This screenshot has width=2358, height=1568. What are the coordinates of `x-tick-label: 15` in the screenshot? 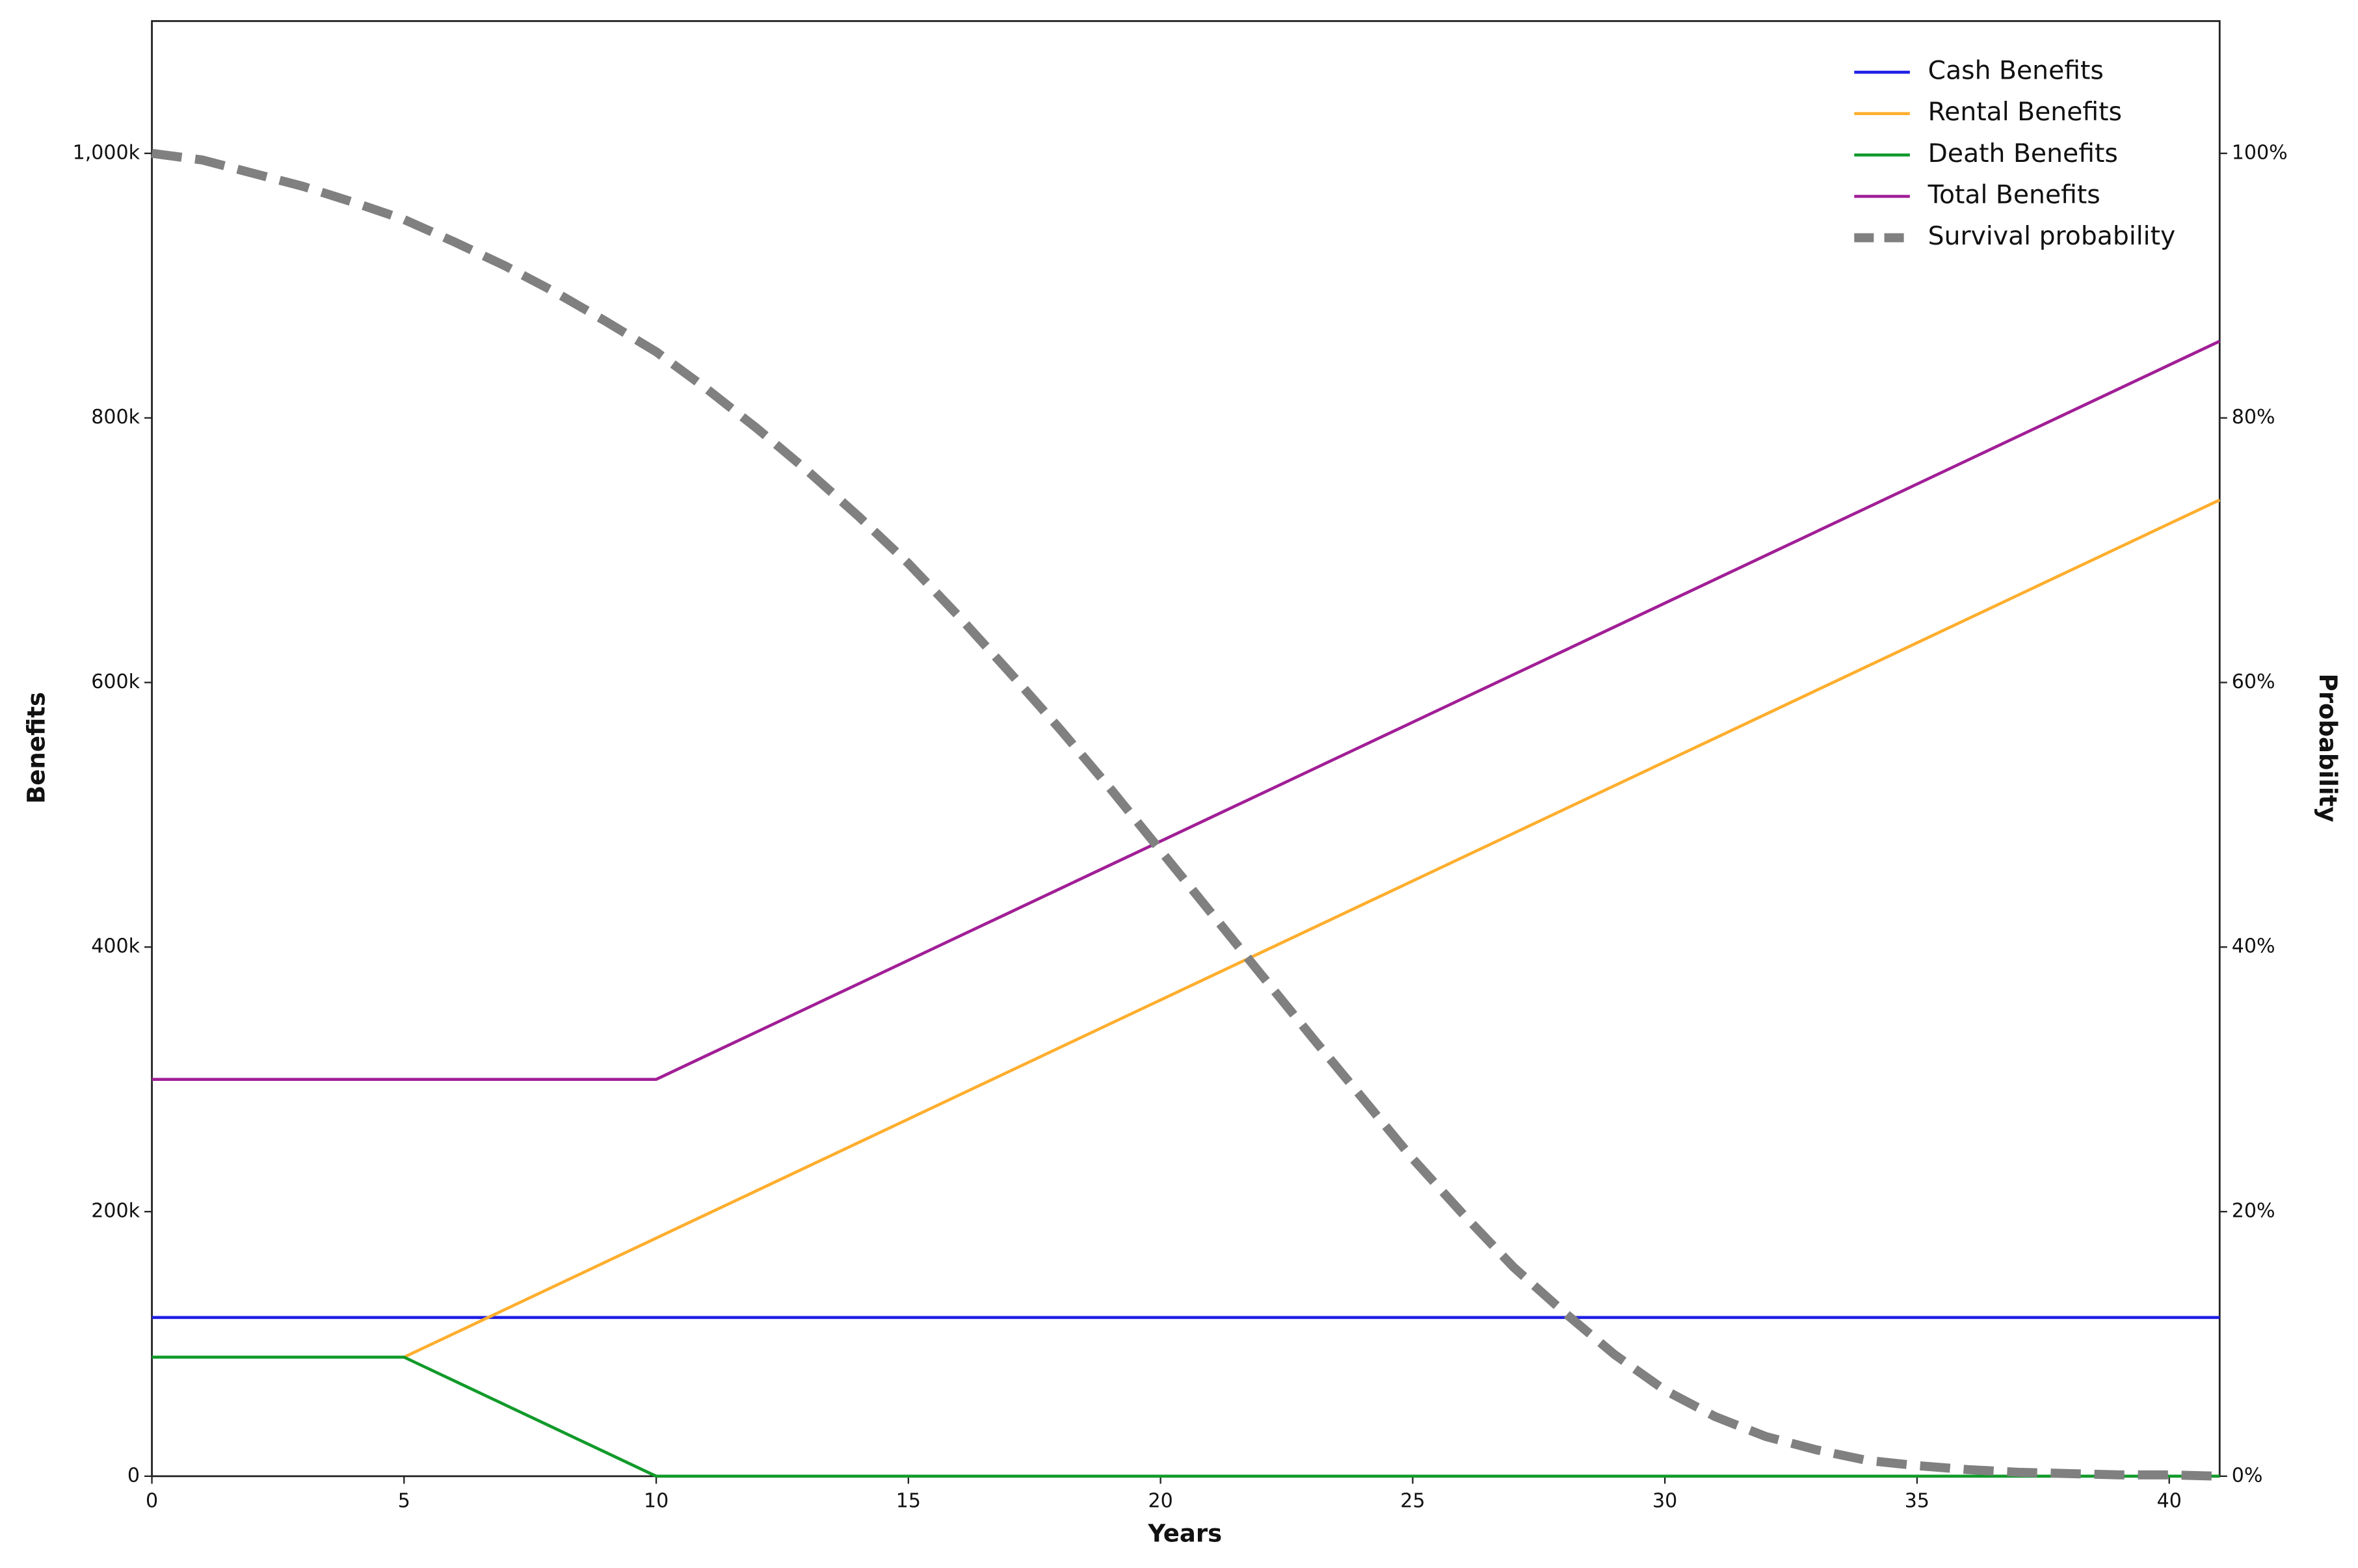 It's located at (909, 1502).